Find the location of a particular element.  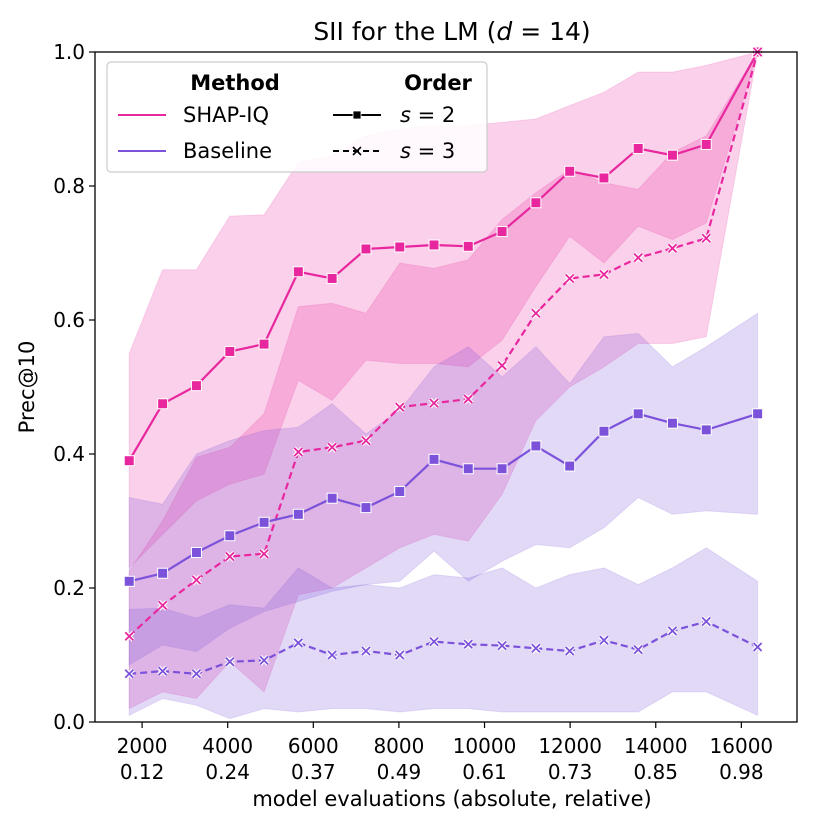

x-tick-sublabel-5: 0.73 is located at coordinates (570, 772).